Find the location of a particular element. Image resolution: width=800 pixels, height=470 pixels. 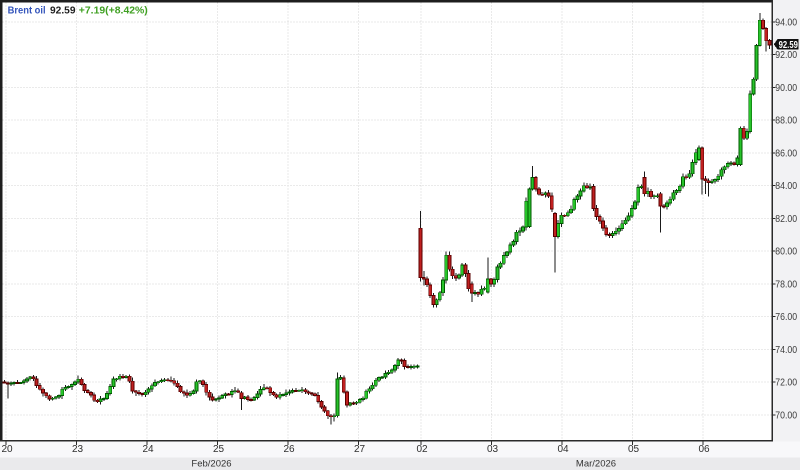

svg-text: 05 is located at coordinates (634, 449).